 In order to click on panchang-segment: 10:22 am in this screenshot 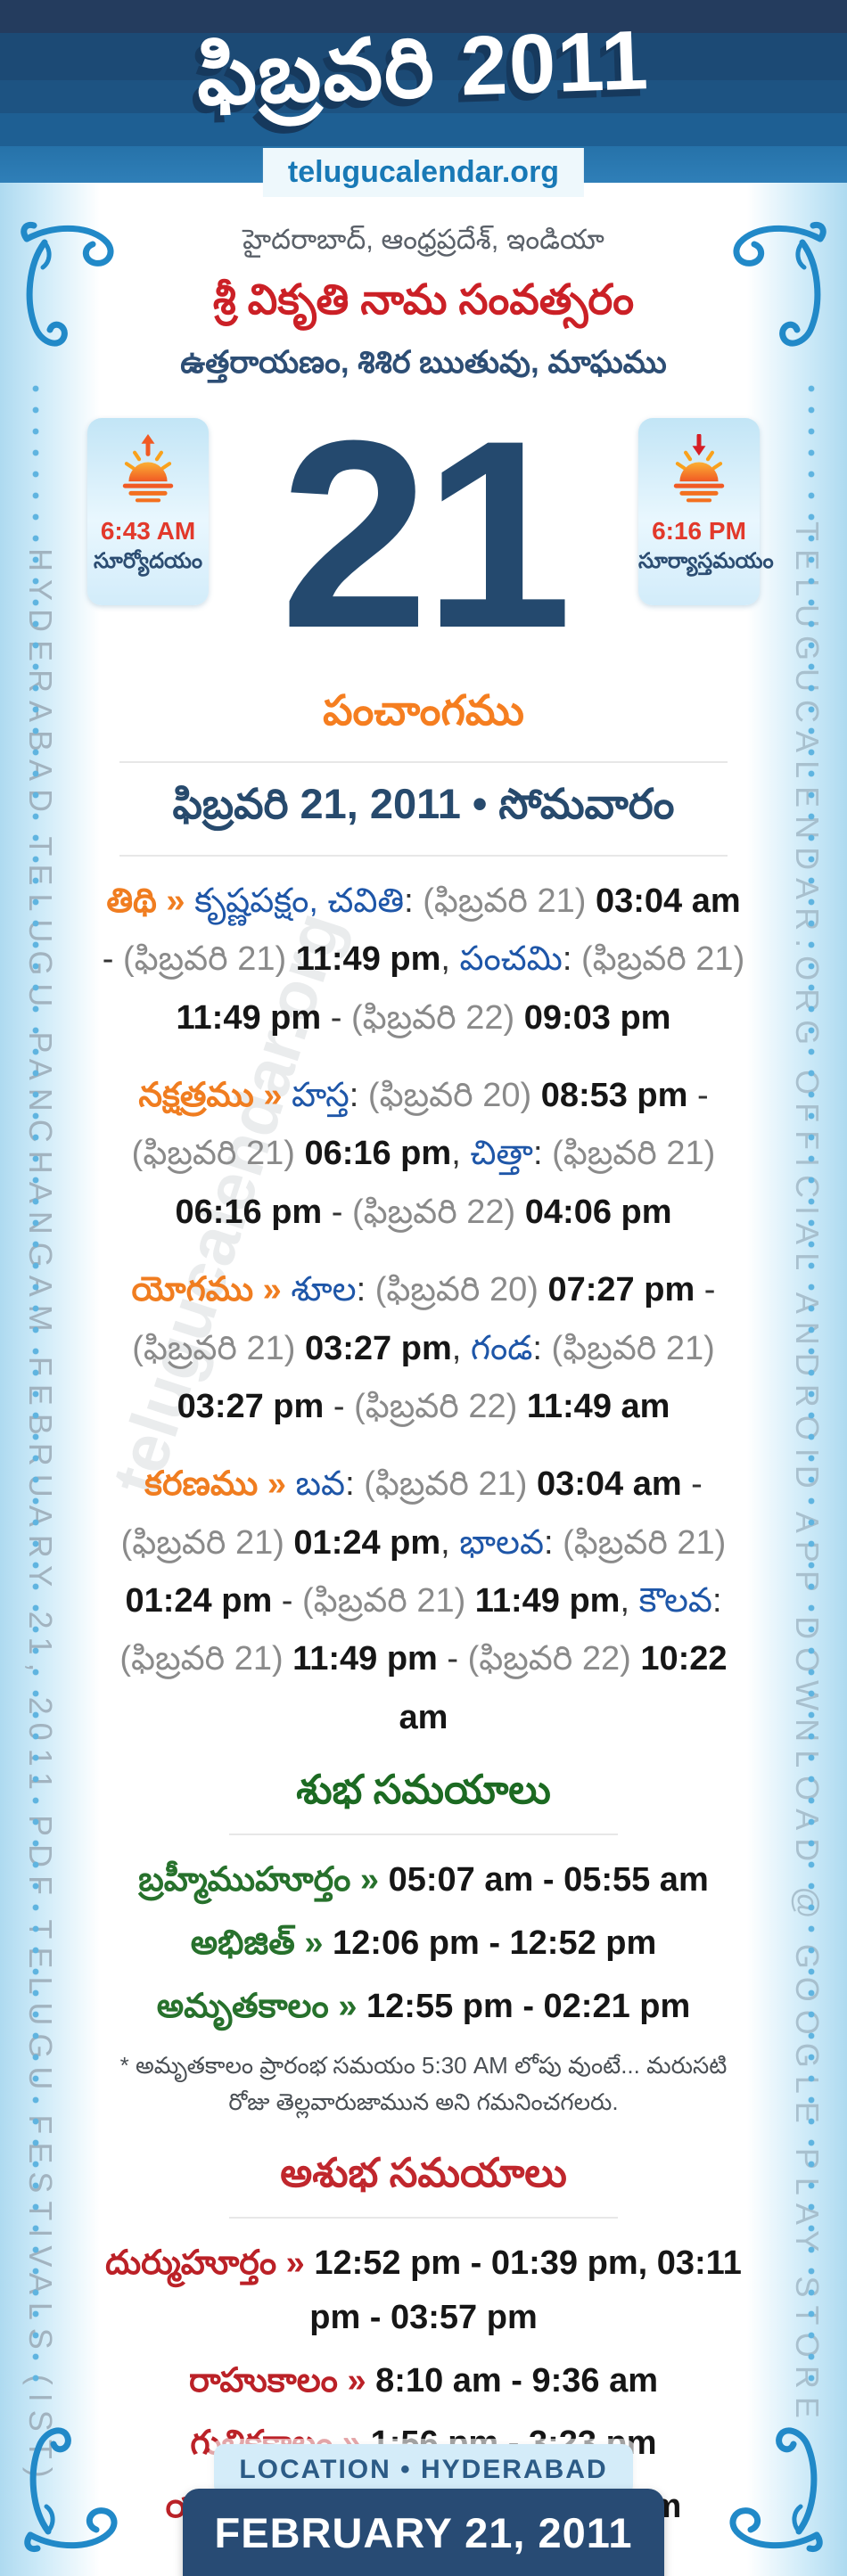, I will do `click(563, 1688)`.